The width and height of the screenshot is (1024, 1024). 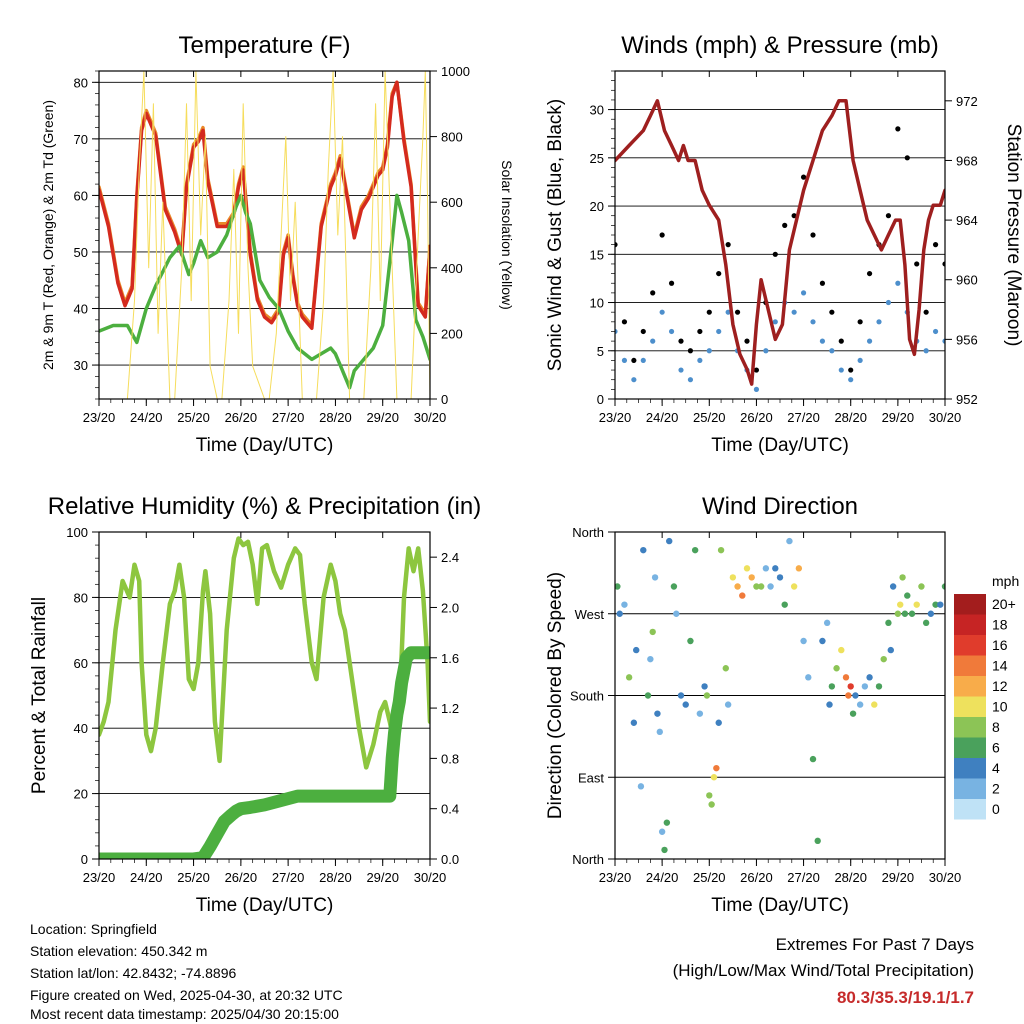 What do you see at coordinates (452, 137) in the screenshot?
I see `y-right-tick-label: 800` at bounding box center [452, 137].